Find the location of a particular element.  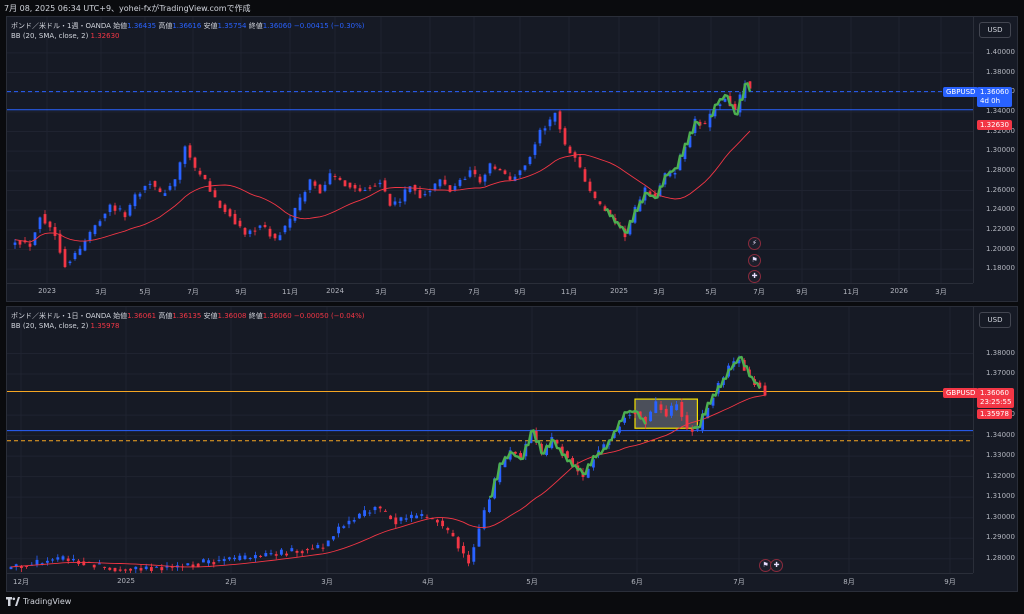

daily-time-axis is located at coordinates (490, 582).